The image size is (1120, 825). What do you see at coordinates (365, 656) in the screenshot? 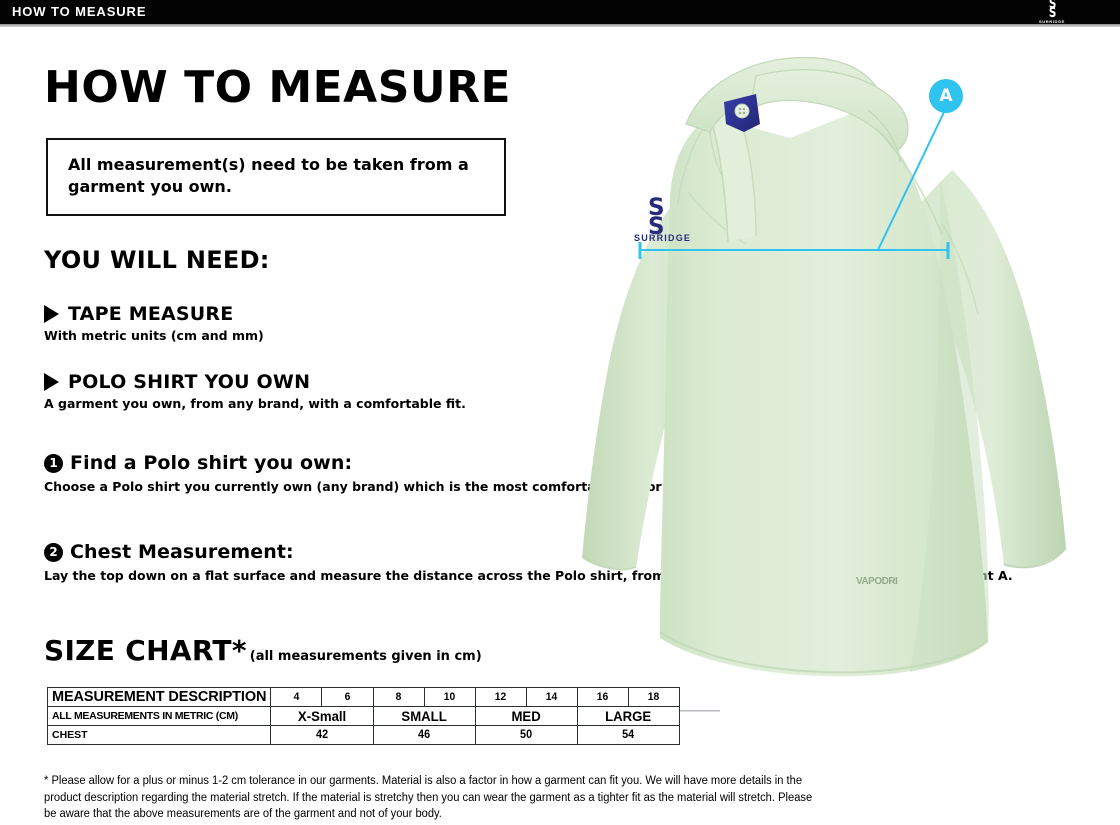
I see `size-chart-heading-note: (all measurements given in cm)` at bounding box center [365, 656].